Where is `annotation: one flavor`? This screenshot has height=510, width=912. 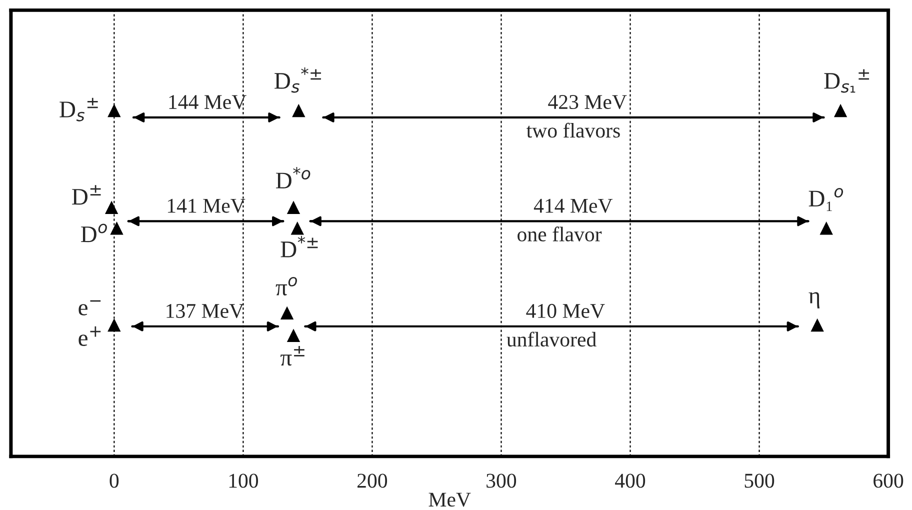 annotation: one flavor is located at coordinates (560, 234).